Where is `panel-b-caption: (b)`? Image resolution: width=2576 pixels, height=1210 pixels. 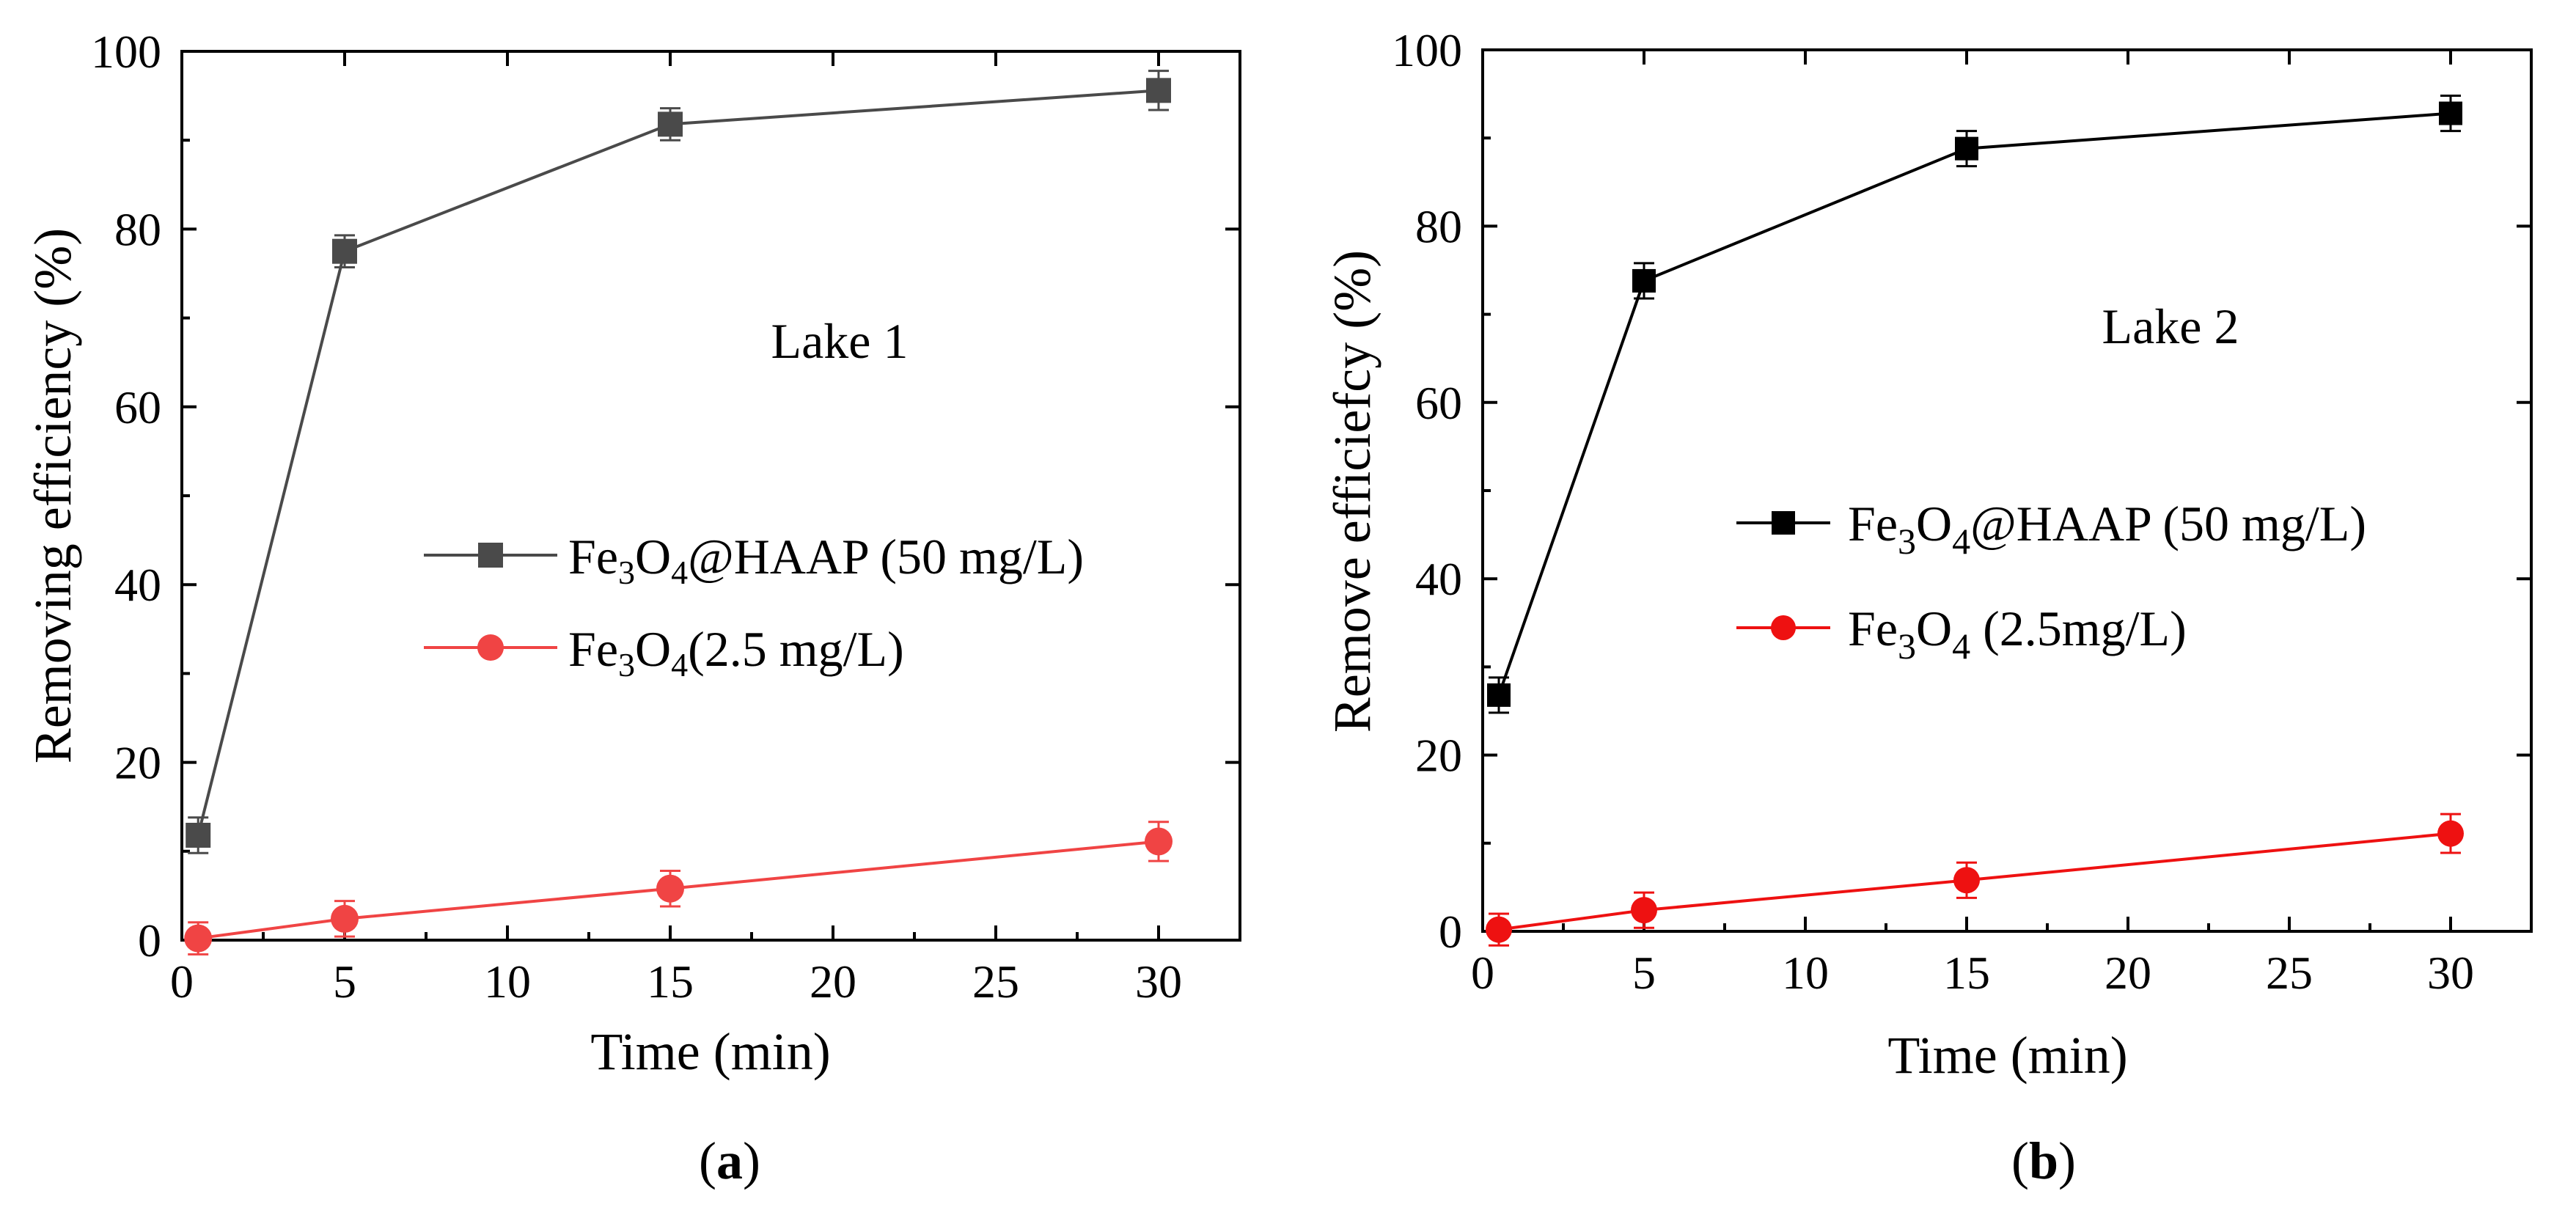 panel-b-caption: (b) is located at coordinates (2044, 1161).